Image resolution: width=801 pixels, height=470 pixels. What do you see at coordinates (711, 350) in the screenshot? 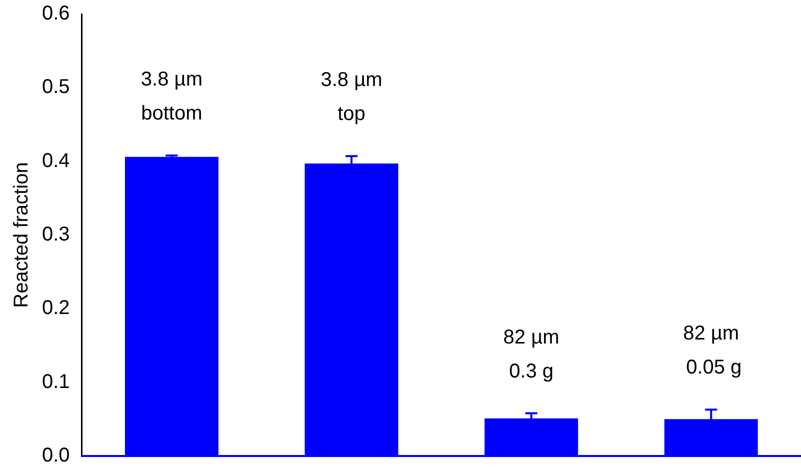
I see `x-tick-label: 82 µm 0.05 g` at bounding box center [711, 350].